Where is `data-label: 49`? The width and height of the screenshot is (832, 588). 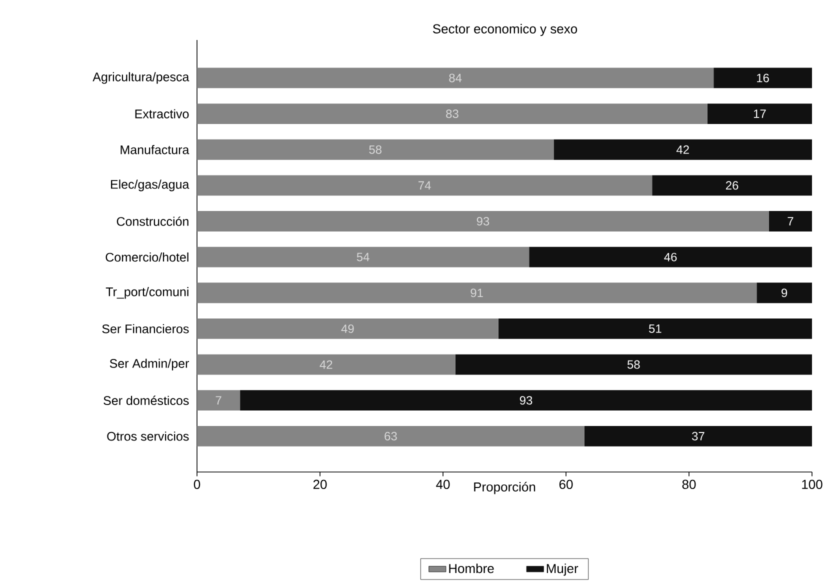 data-label: 49 is located at coordinates (347, 328).